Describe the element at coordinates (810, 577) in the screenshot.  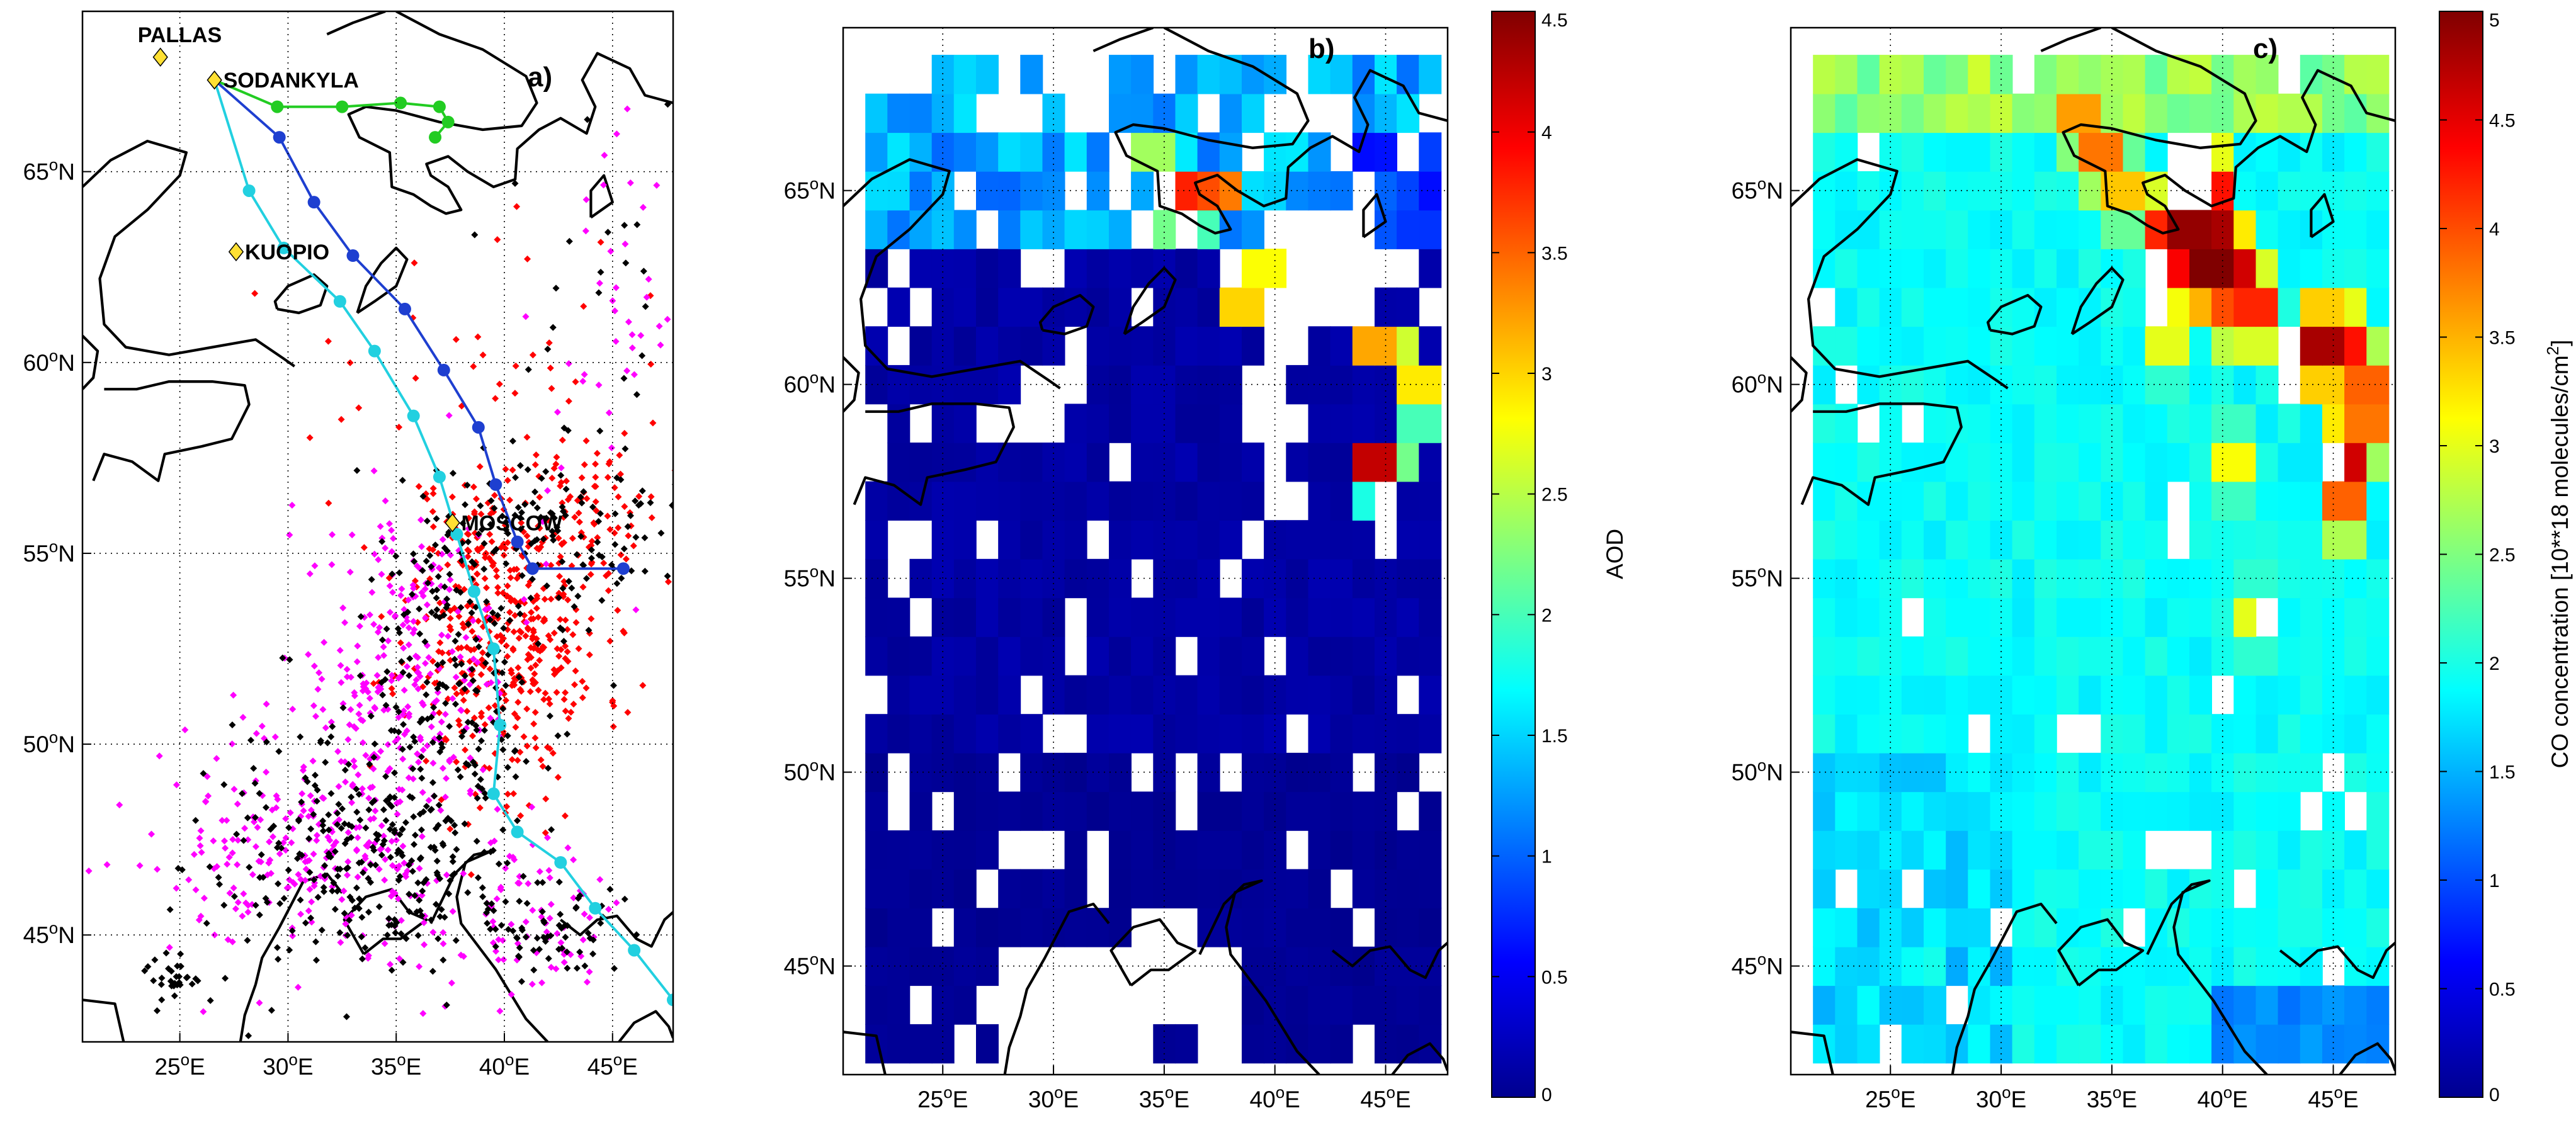
I see `y-tick-label: 55oN` at that location.